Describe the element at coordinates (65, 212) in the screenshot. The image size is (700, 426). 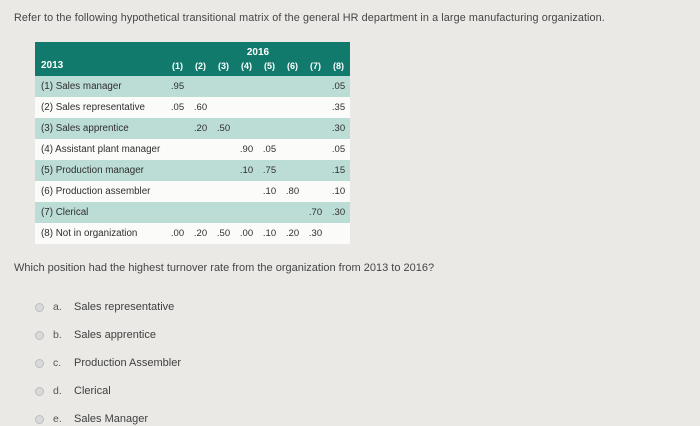
I see `row-label: (7) Clerical` at that location.